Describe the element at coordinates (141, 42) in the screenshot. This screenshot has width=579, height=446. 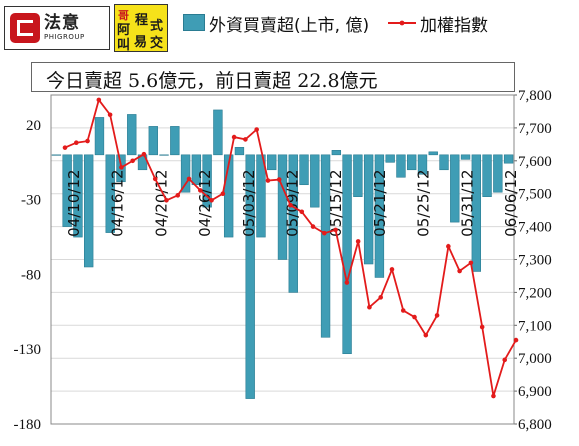
I see `logo2-char-6: 易` at that location.